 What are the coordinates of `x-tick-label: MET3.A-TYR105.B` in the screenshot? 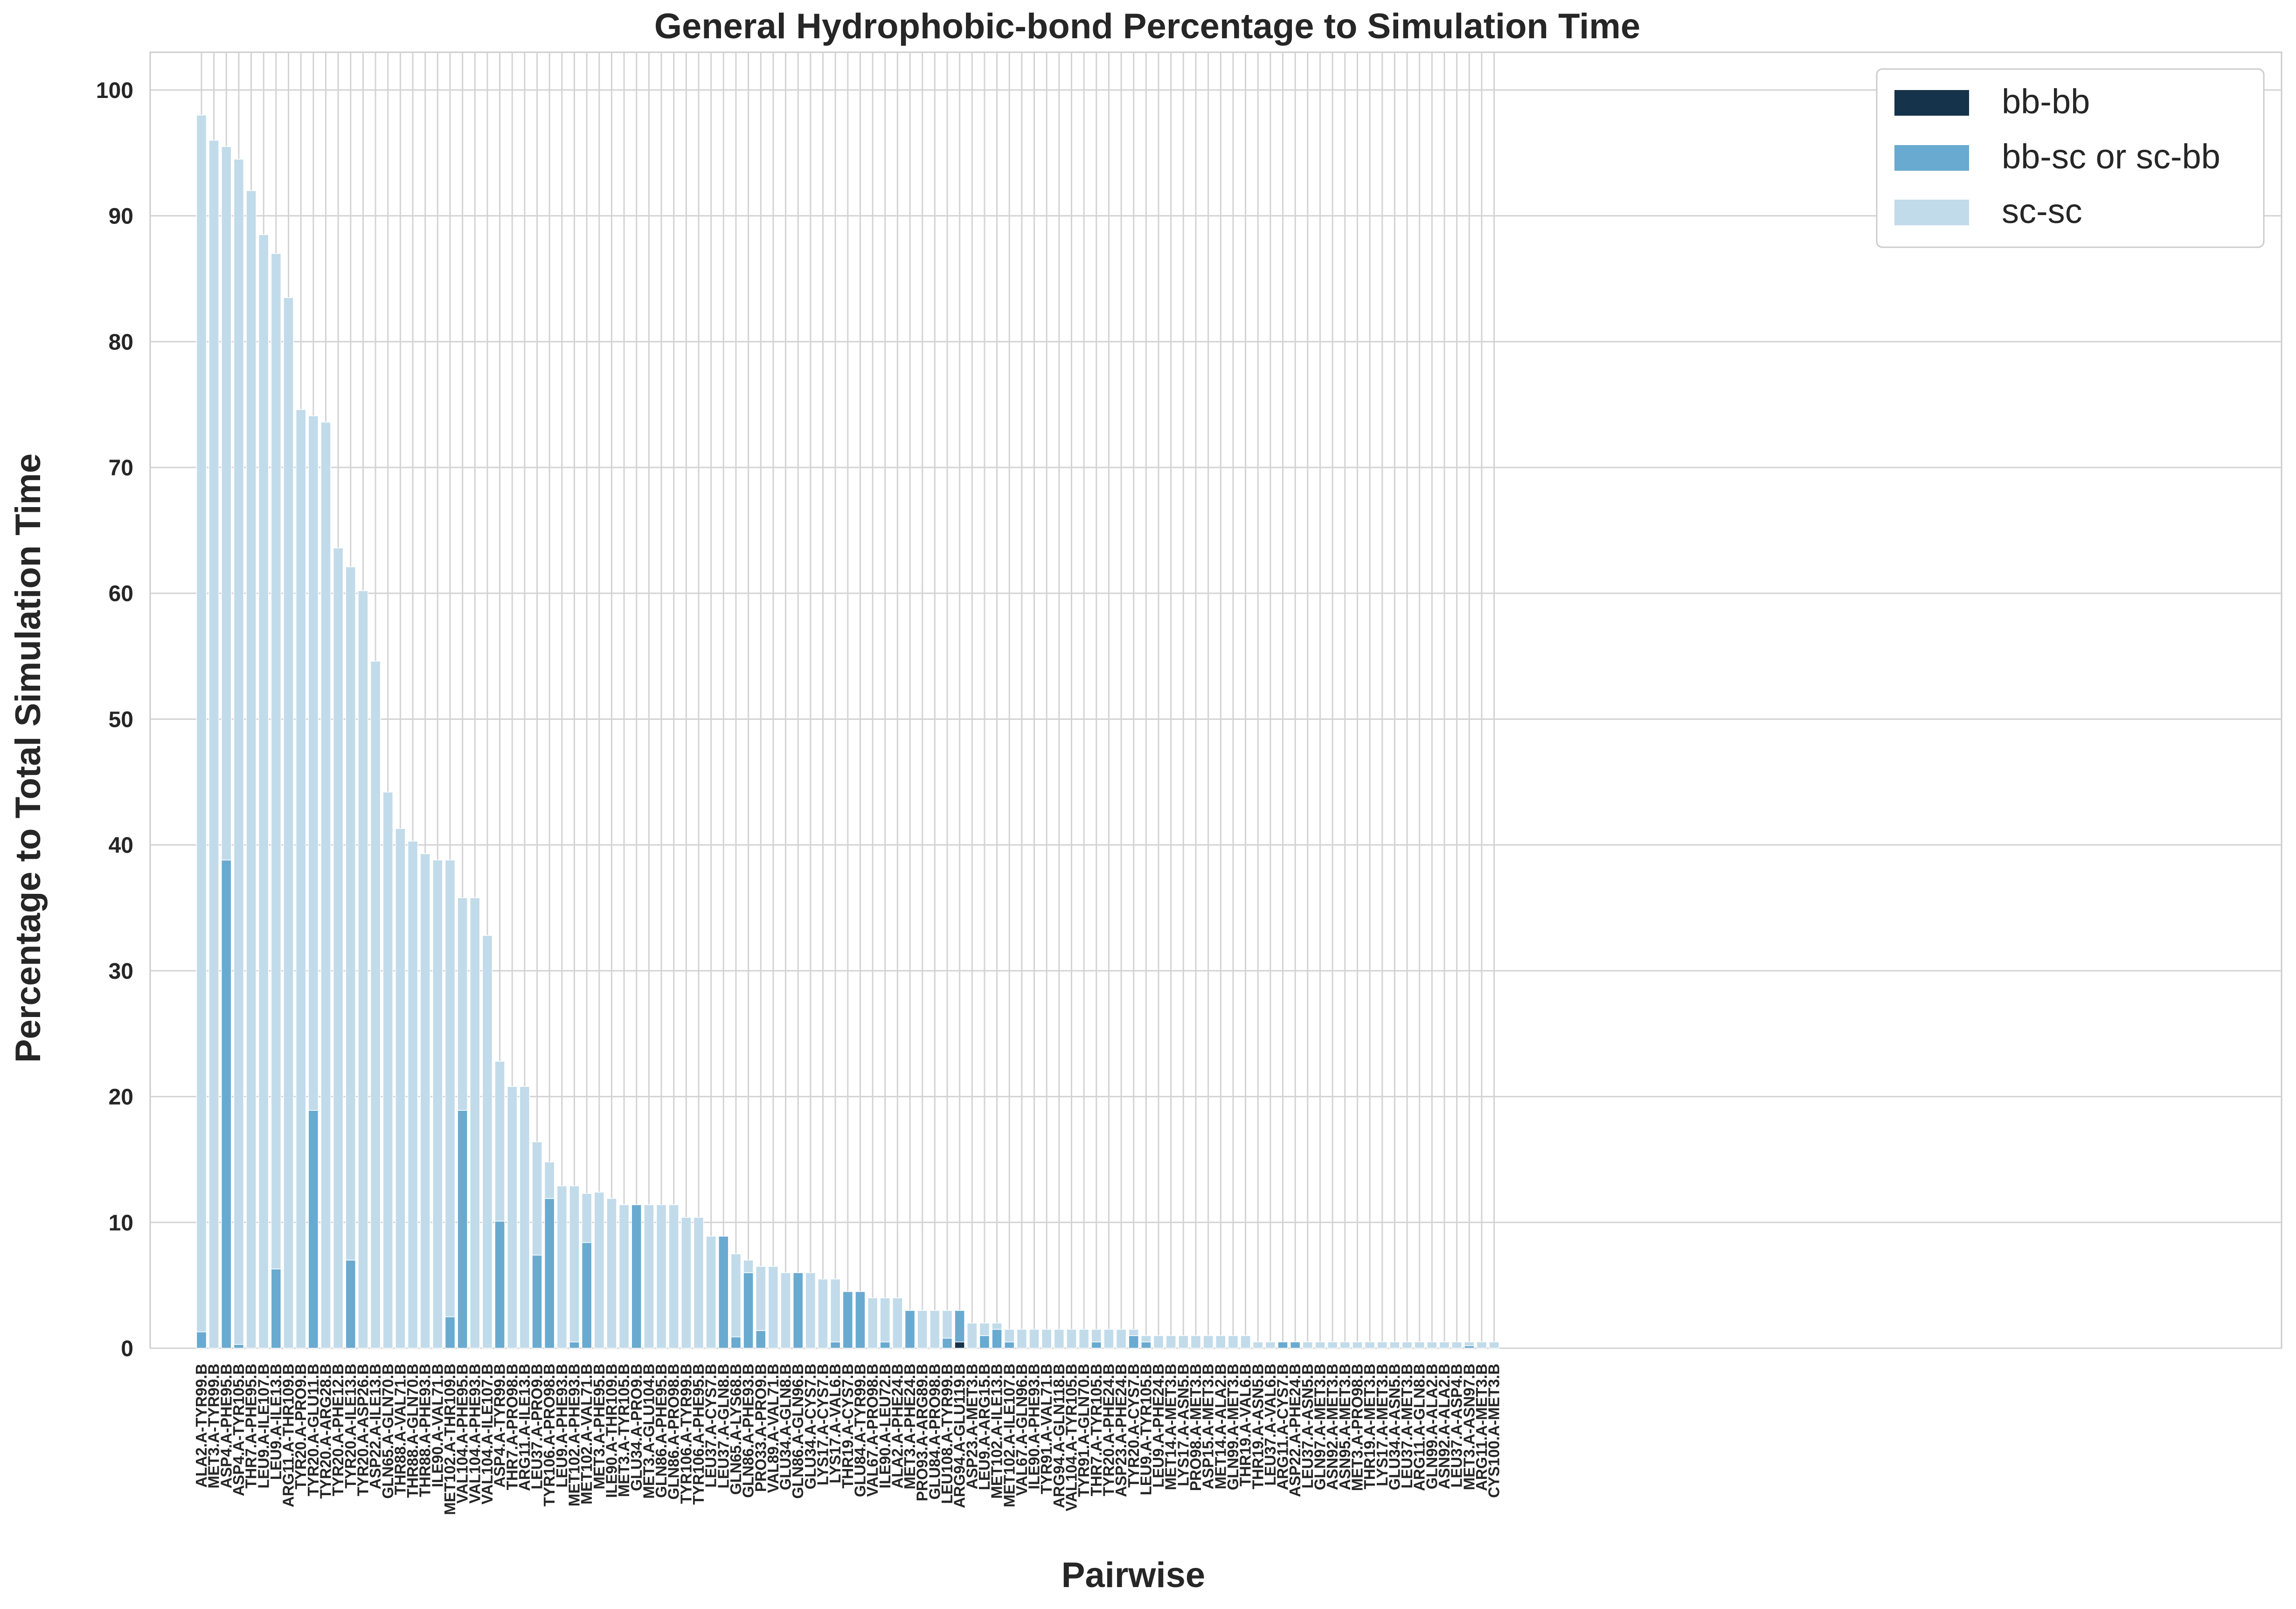 It's located at (623, 1430).